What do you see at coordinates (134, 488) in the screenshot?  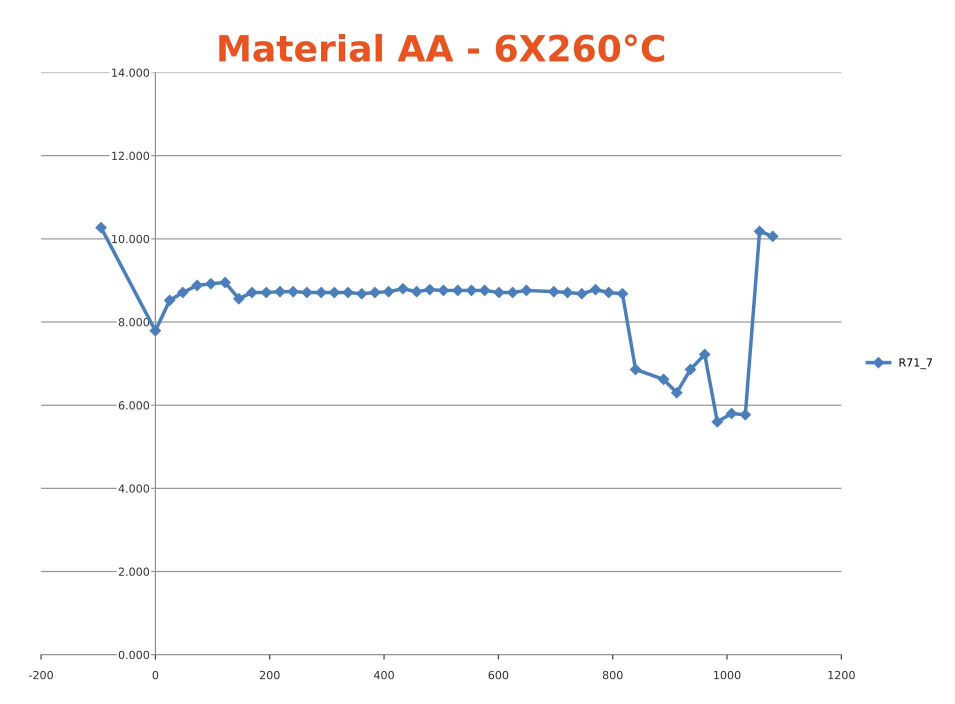 I see `y-tick-label: 4.000` at bounding box center [134, 488].